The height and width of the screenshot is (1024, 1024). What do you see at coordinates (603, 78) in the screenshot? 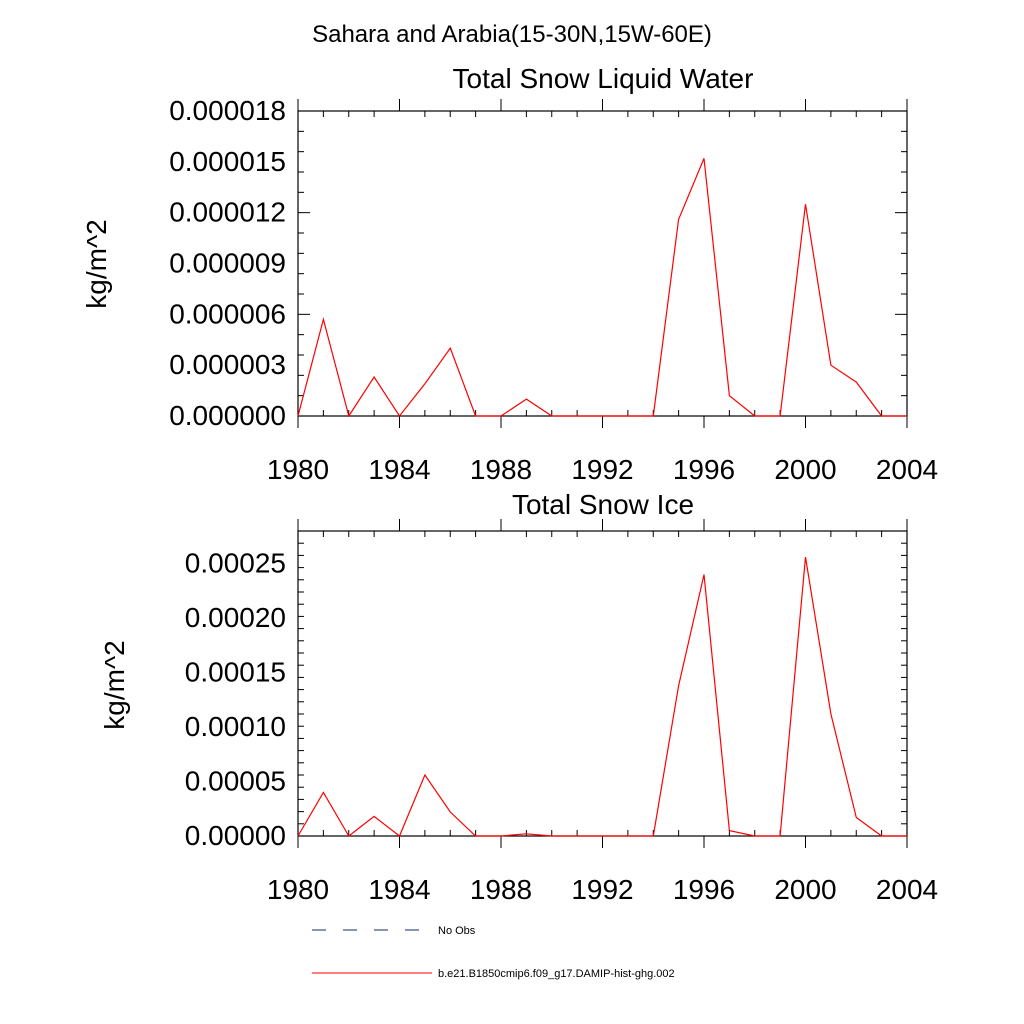
I see `panel-top-title: Total Snow Liquid Water` at bounding box center [603, 78].